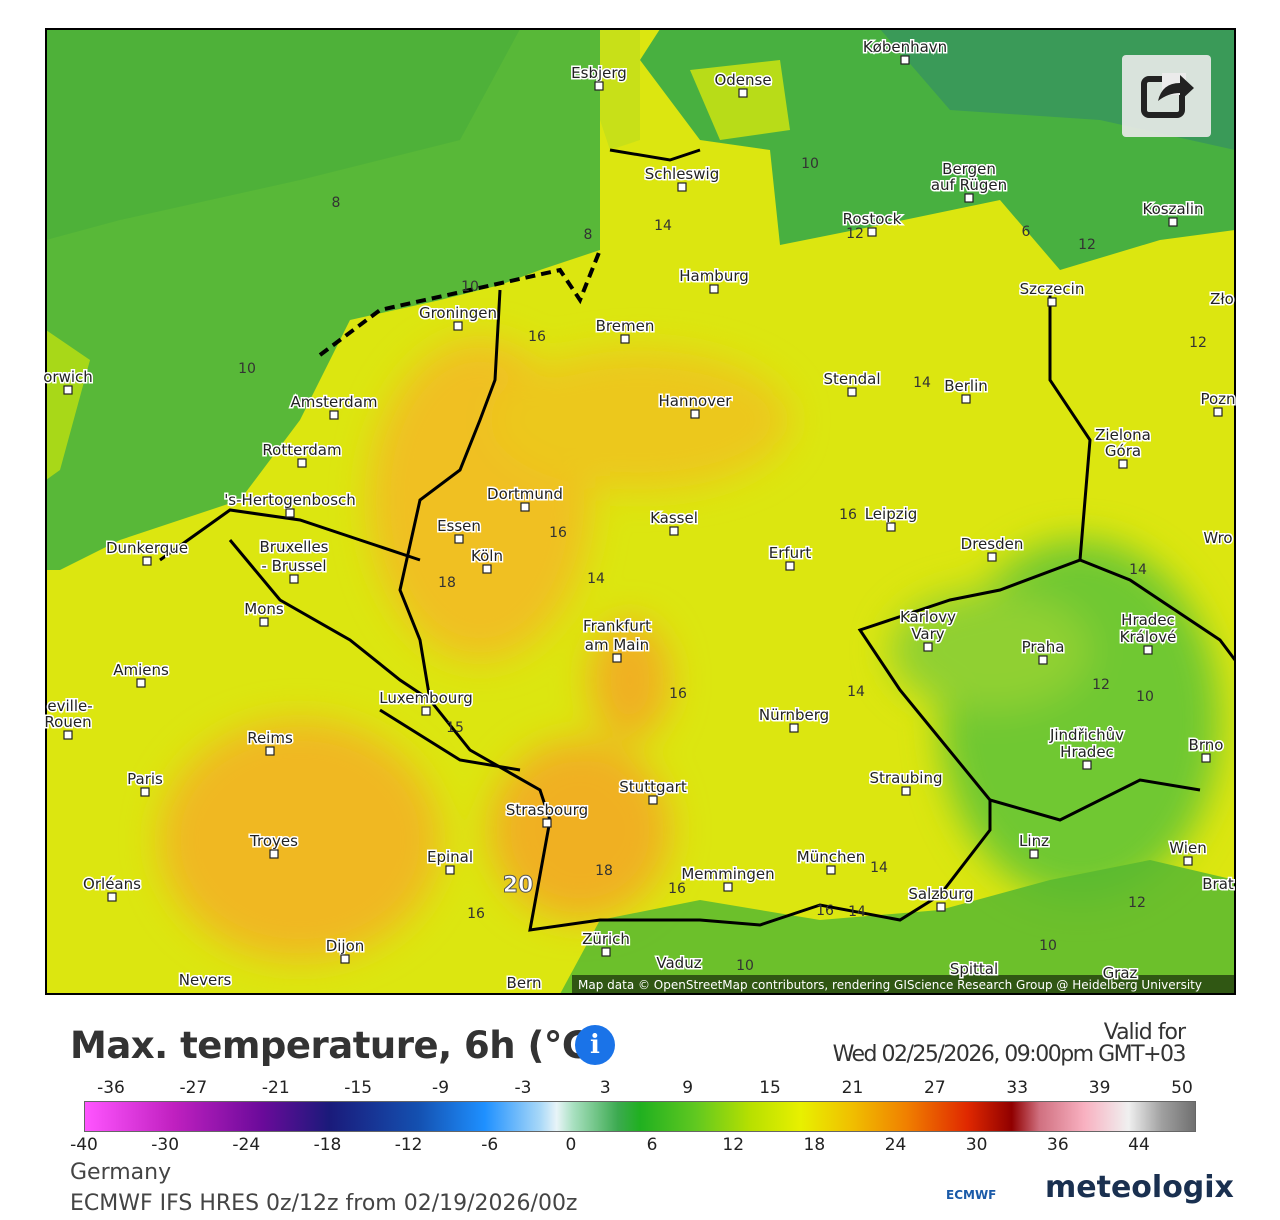 The height and width of the screenshot is (1220, 1280). What do you see at coordinates (696, 401) in the screenshot?
I see `city: Hannover` at bounding box center [696, 401].